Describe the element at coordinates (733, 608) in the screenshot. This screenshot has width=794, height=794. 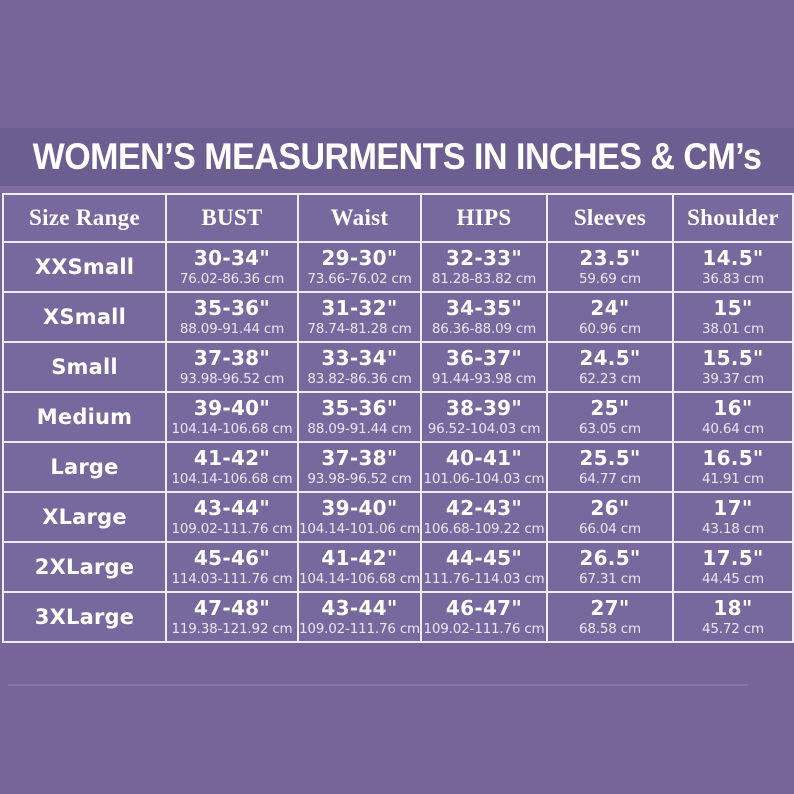
I see `inches-value: 18"` at that location.